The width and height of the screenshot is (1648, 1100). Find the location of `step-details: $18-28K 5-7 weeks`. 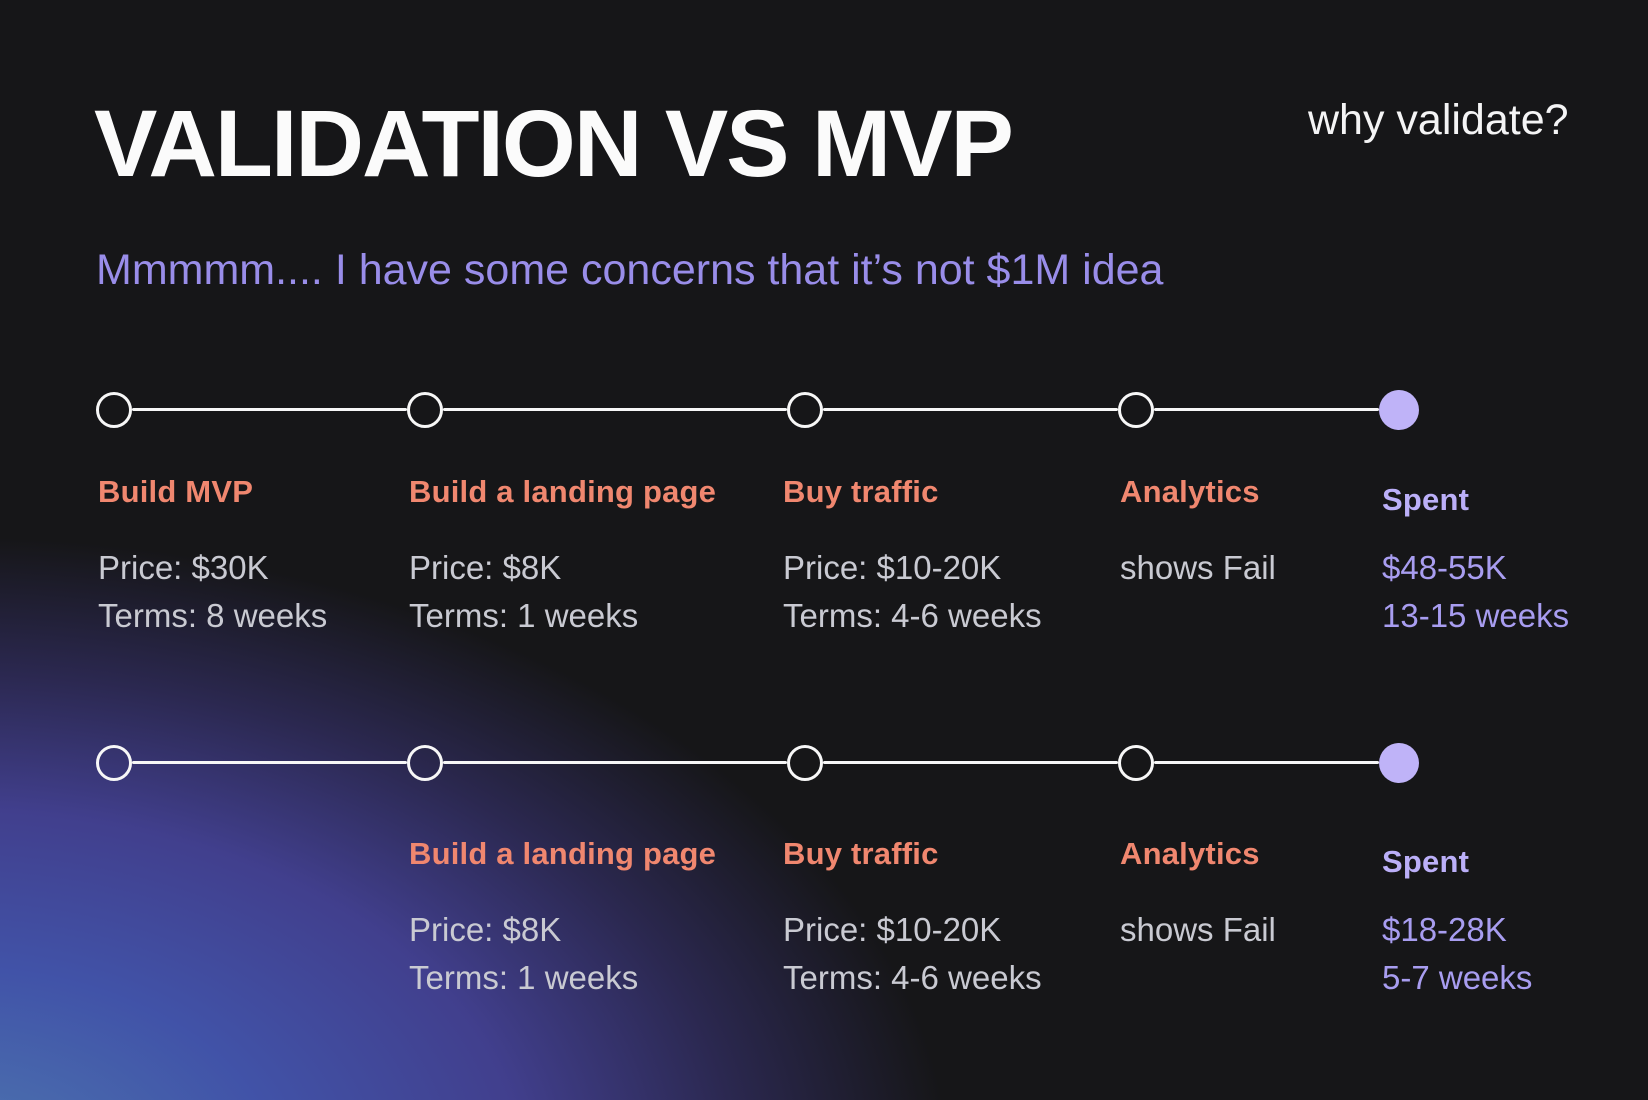

step-details: $18-28K 5-7 weeks is located at coordinates (1457, 954).